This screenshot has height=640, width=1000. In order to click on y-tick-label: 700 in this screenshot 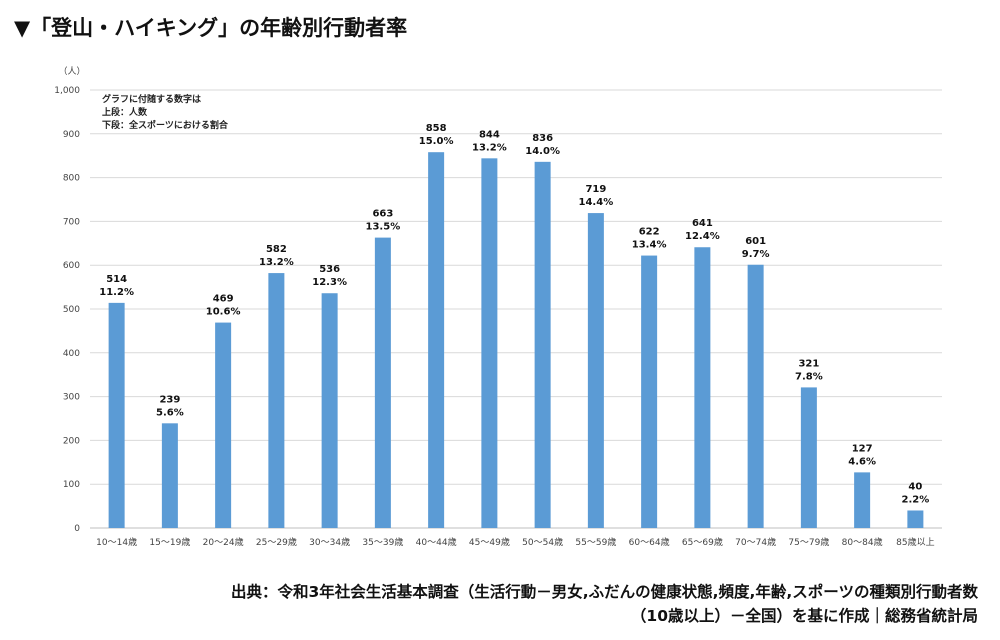, I will do `click(71, 222)`.